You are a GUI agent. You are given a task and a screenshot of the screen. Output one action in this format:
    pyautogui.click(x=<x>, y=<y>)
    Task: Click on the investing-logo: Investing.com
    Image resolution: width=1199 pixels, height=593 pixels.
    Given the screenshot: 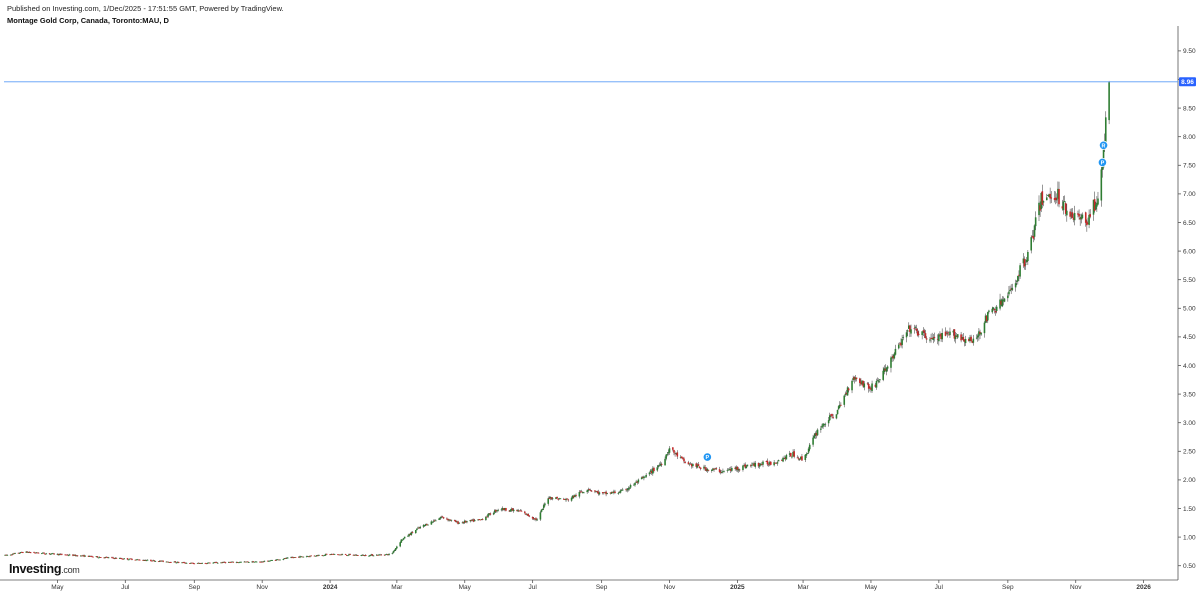 What is the action you would take?
    pyautogui.click(x=44, y=569)
    